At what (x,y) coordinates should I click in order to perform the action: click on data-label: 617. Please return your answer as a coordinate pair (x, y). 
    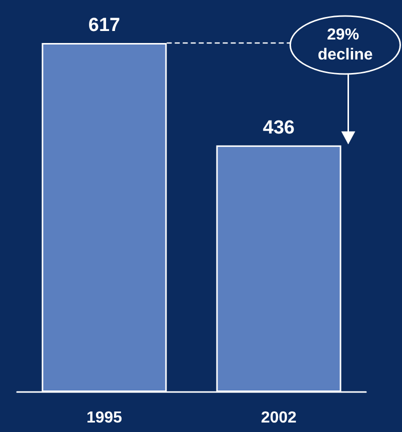
    Looking at the image, I should click on (104, 25).